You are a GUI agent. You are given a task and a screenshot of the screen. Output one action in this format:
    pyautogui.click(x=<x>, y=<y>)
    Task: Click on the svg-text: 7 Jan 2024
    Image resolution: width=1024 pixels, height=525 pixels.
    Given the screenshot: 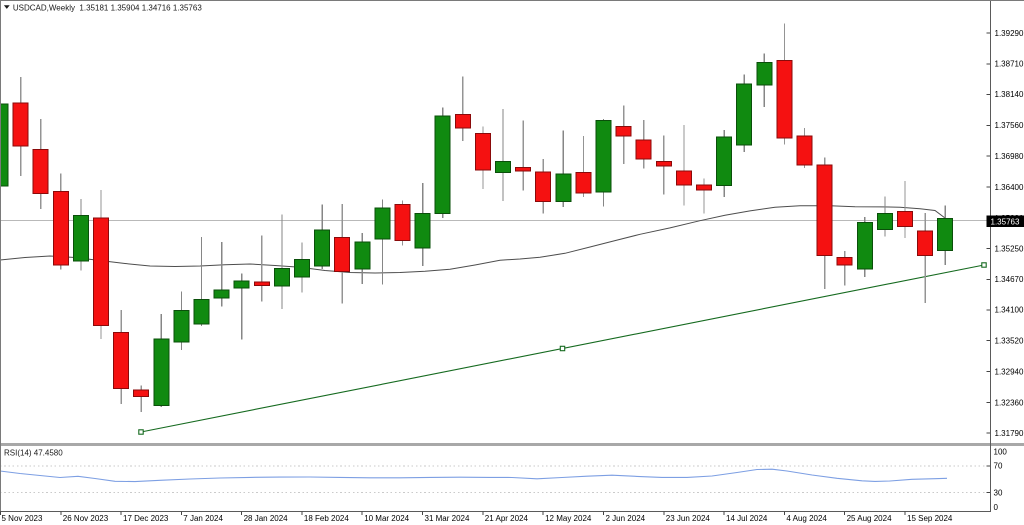 What is the action you would take?
    pyautogui.click(x=203, y=518)
    